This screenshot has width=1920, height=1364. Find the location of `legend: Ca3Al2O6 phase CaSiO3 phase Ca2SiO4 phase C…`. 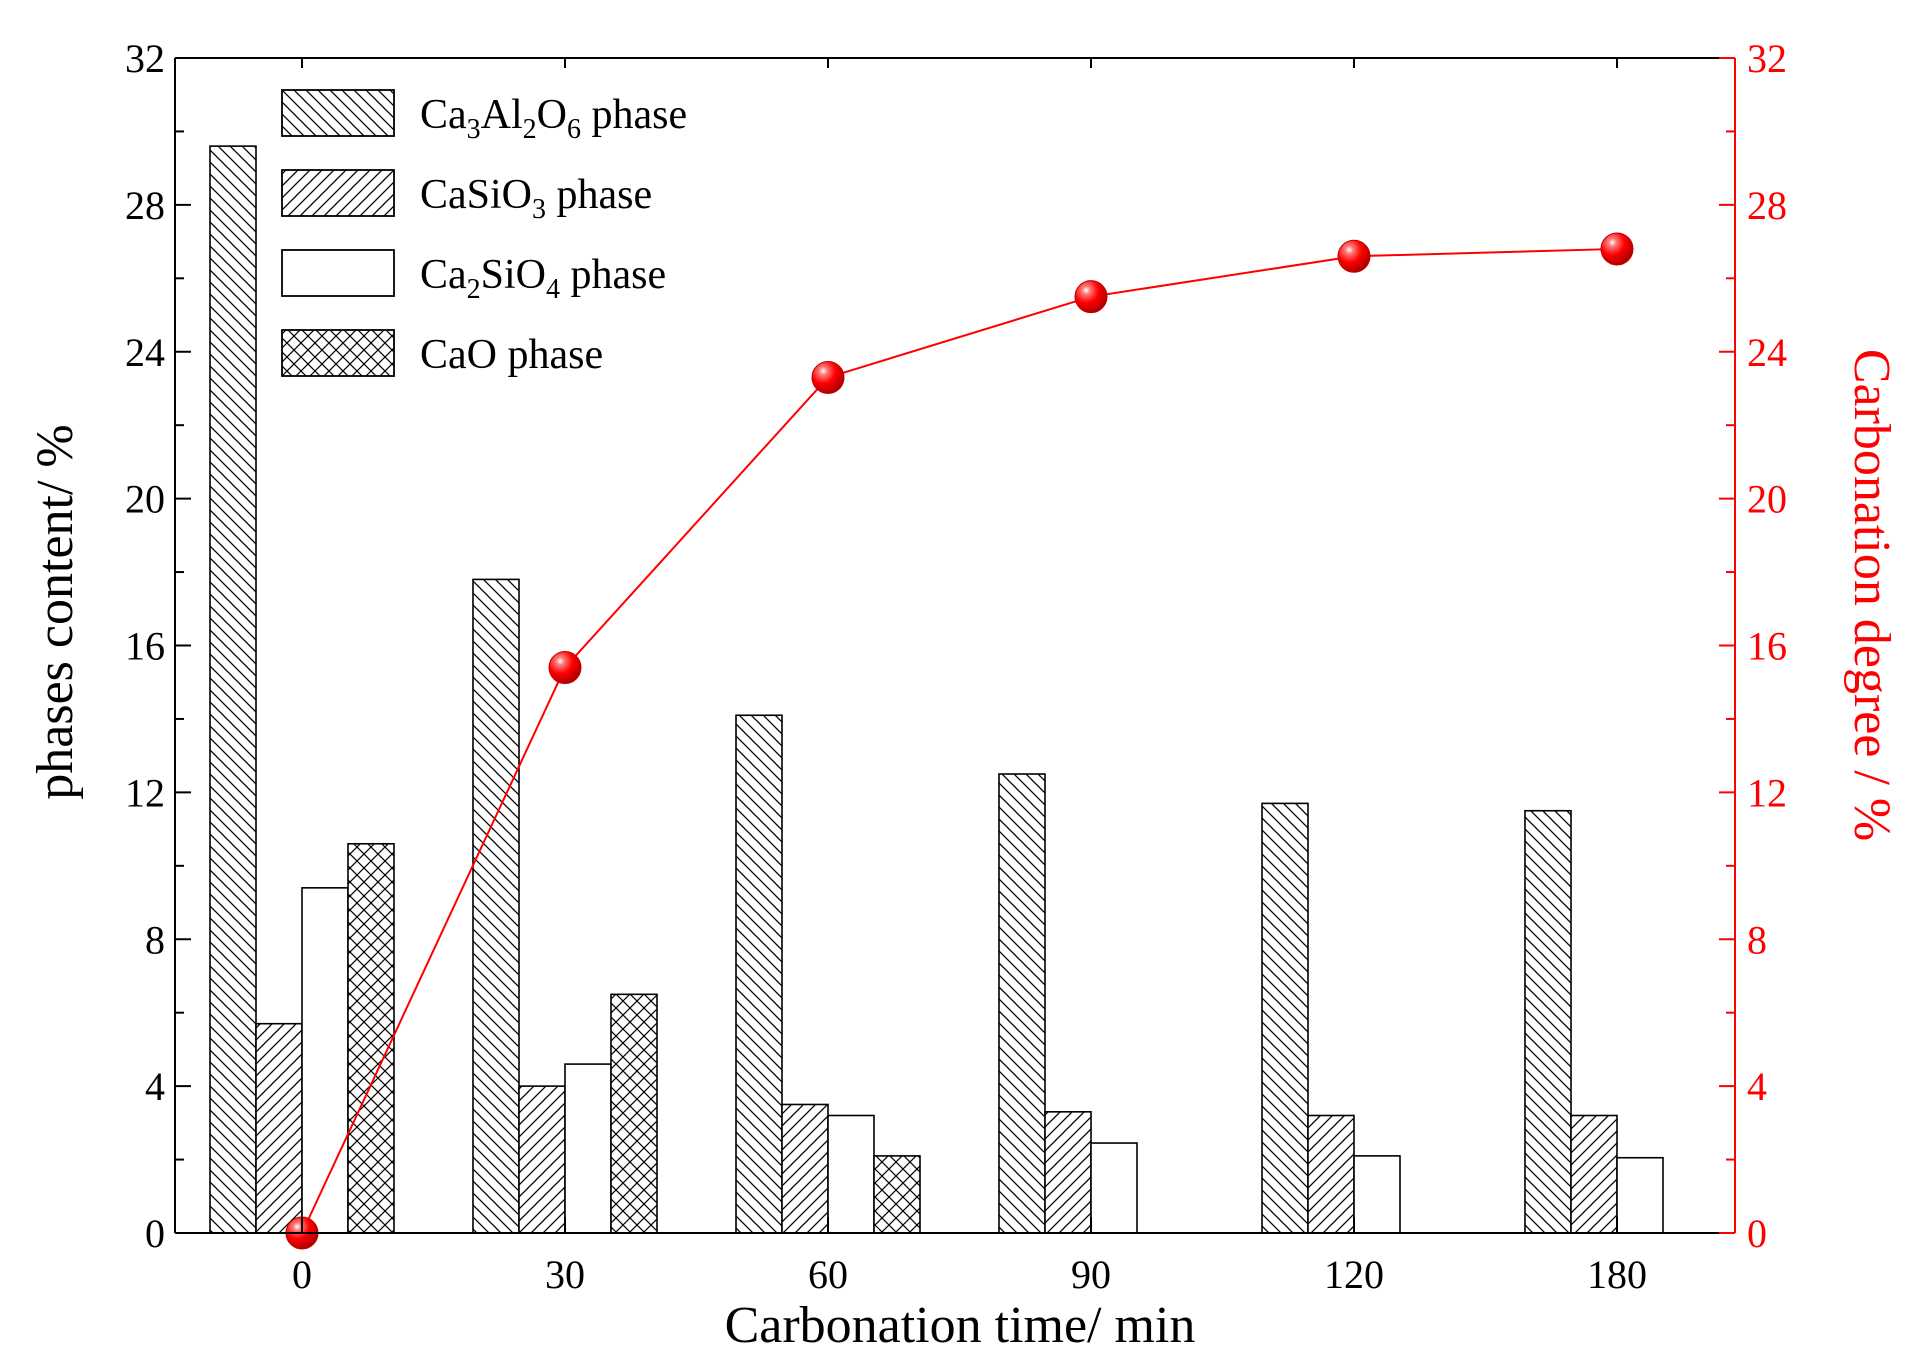

legend: Ca3Al2O6 phase CaSiO3 phase Ca2SiO4 phase C… is located at coordinates (484, 233).